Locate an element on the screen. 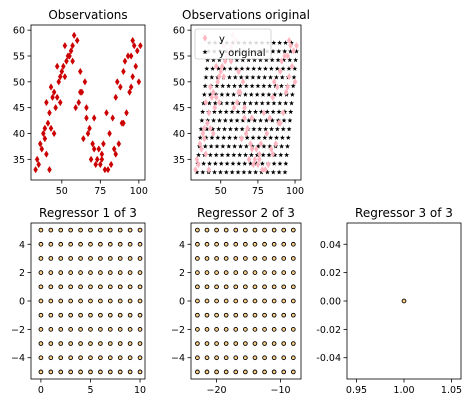 This screenshot has width=474, height=406. x-tick-label: 10 is located at coordinates (140, 390).